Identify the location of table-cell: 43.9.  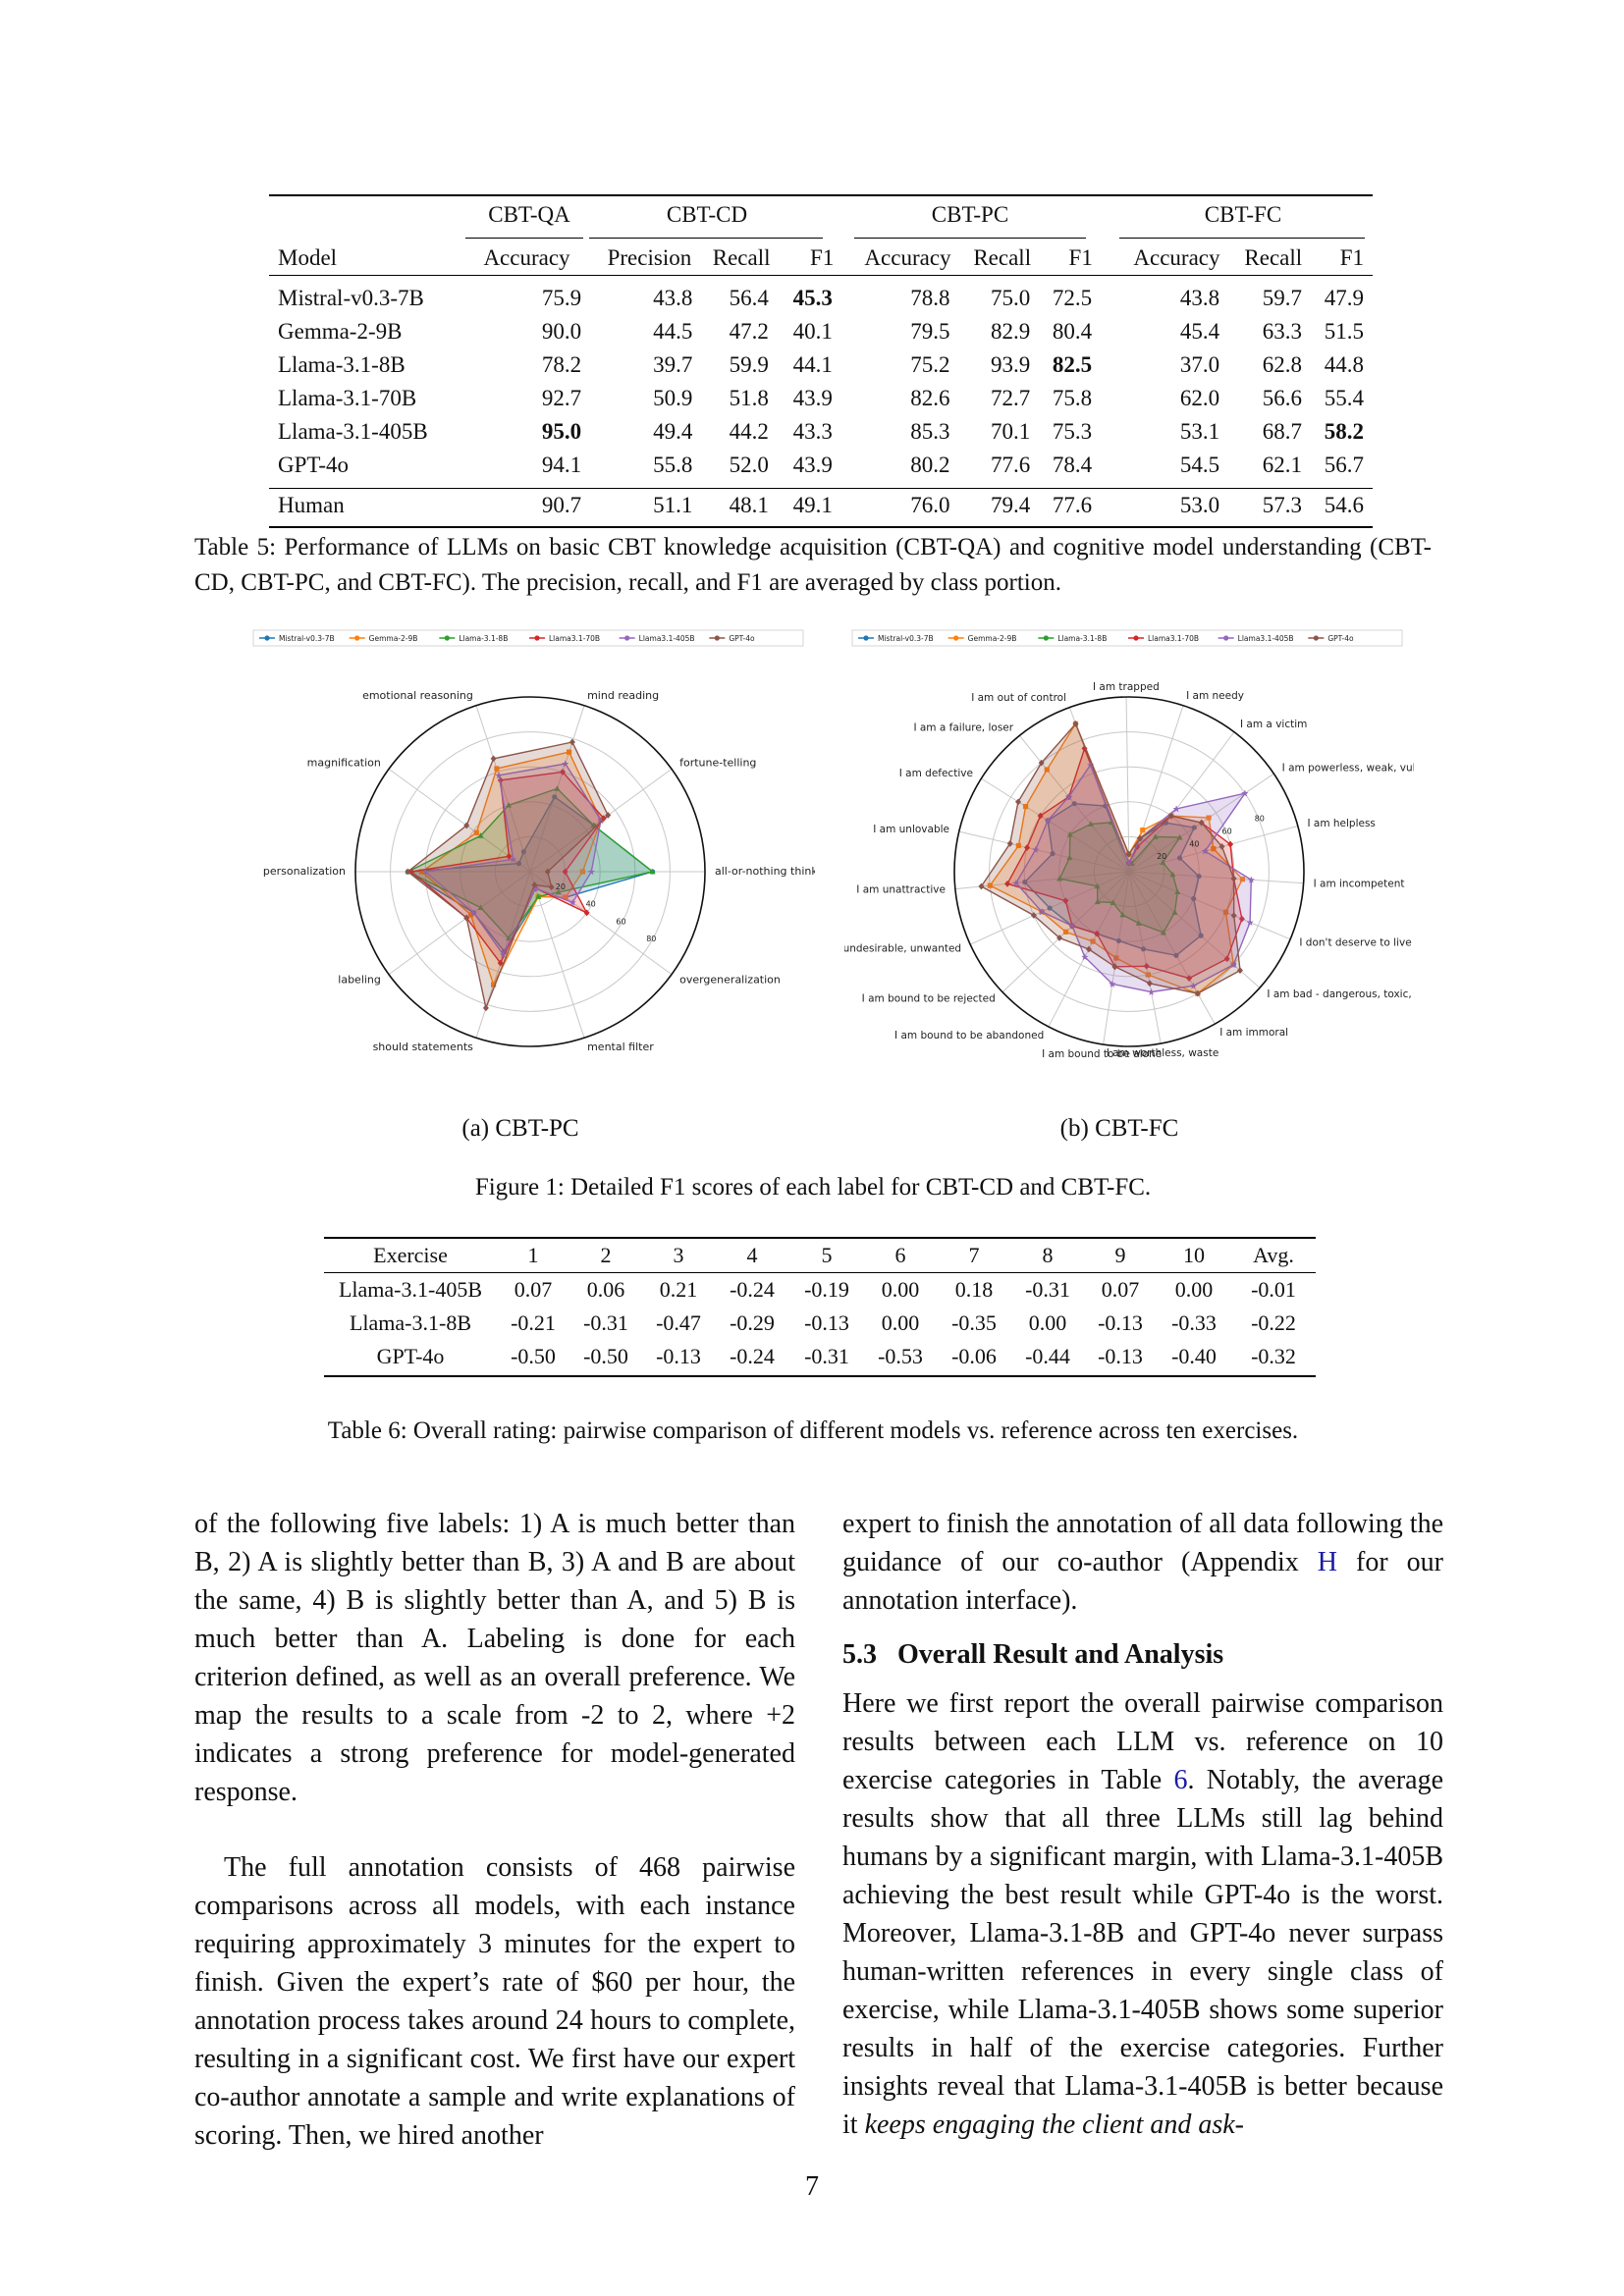
(812, 397).